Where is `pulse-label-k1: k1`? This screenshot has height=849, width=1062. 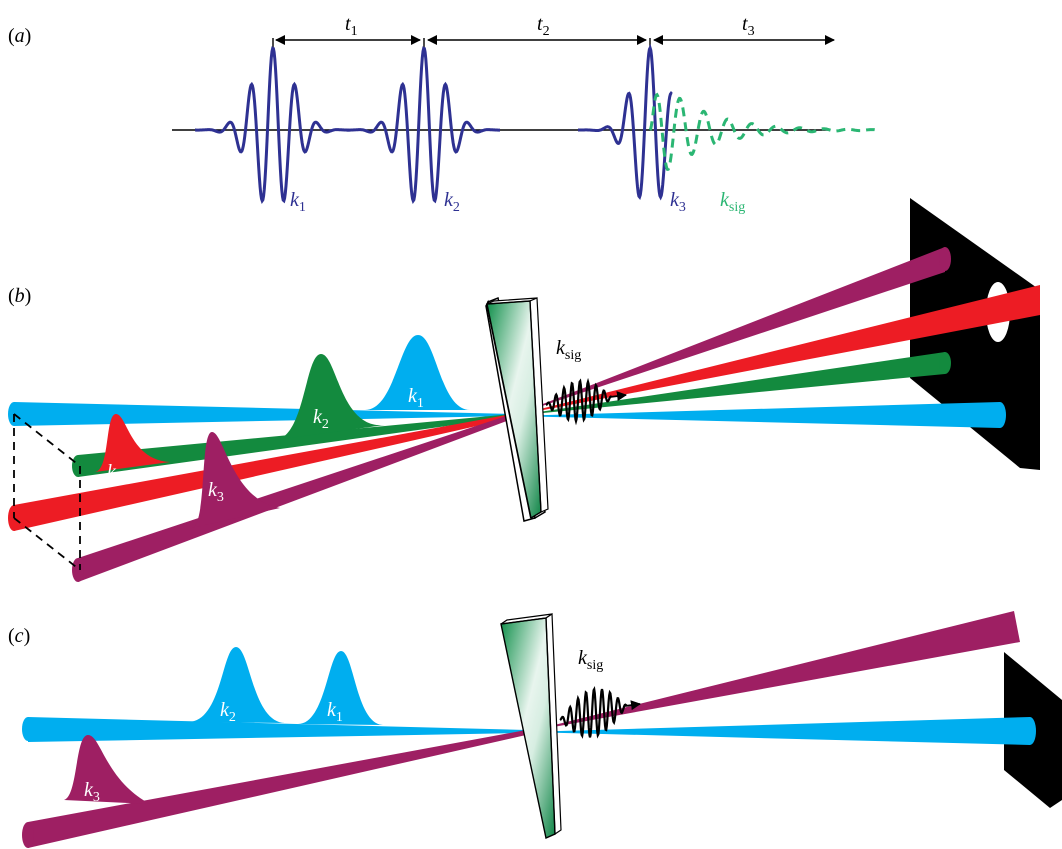
pulse-label-k1: k1 is located at coordinates (298, 202).